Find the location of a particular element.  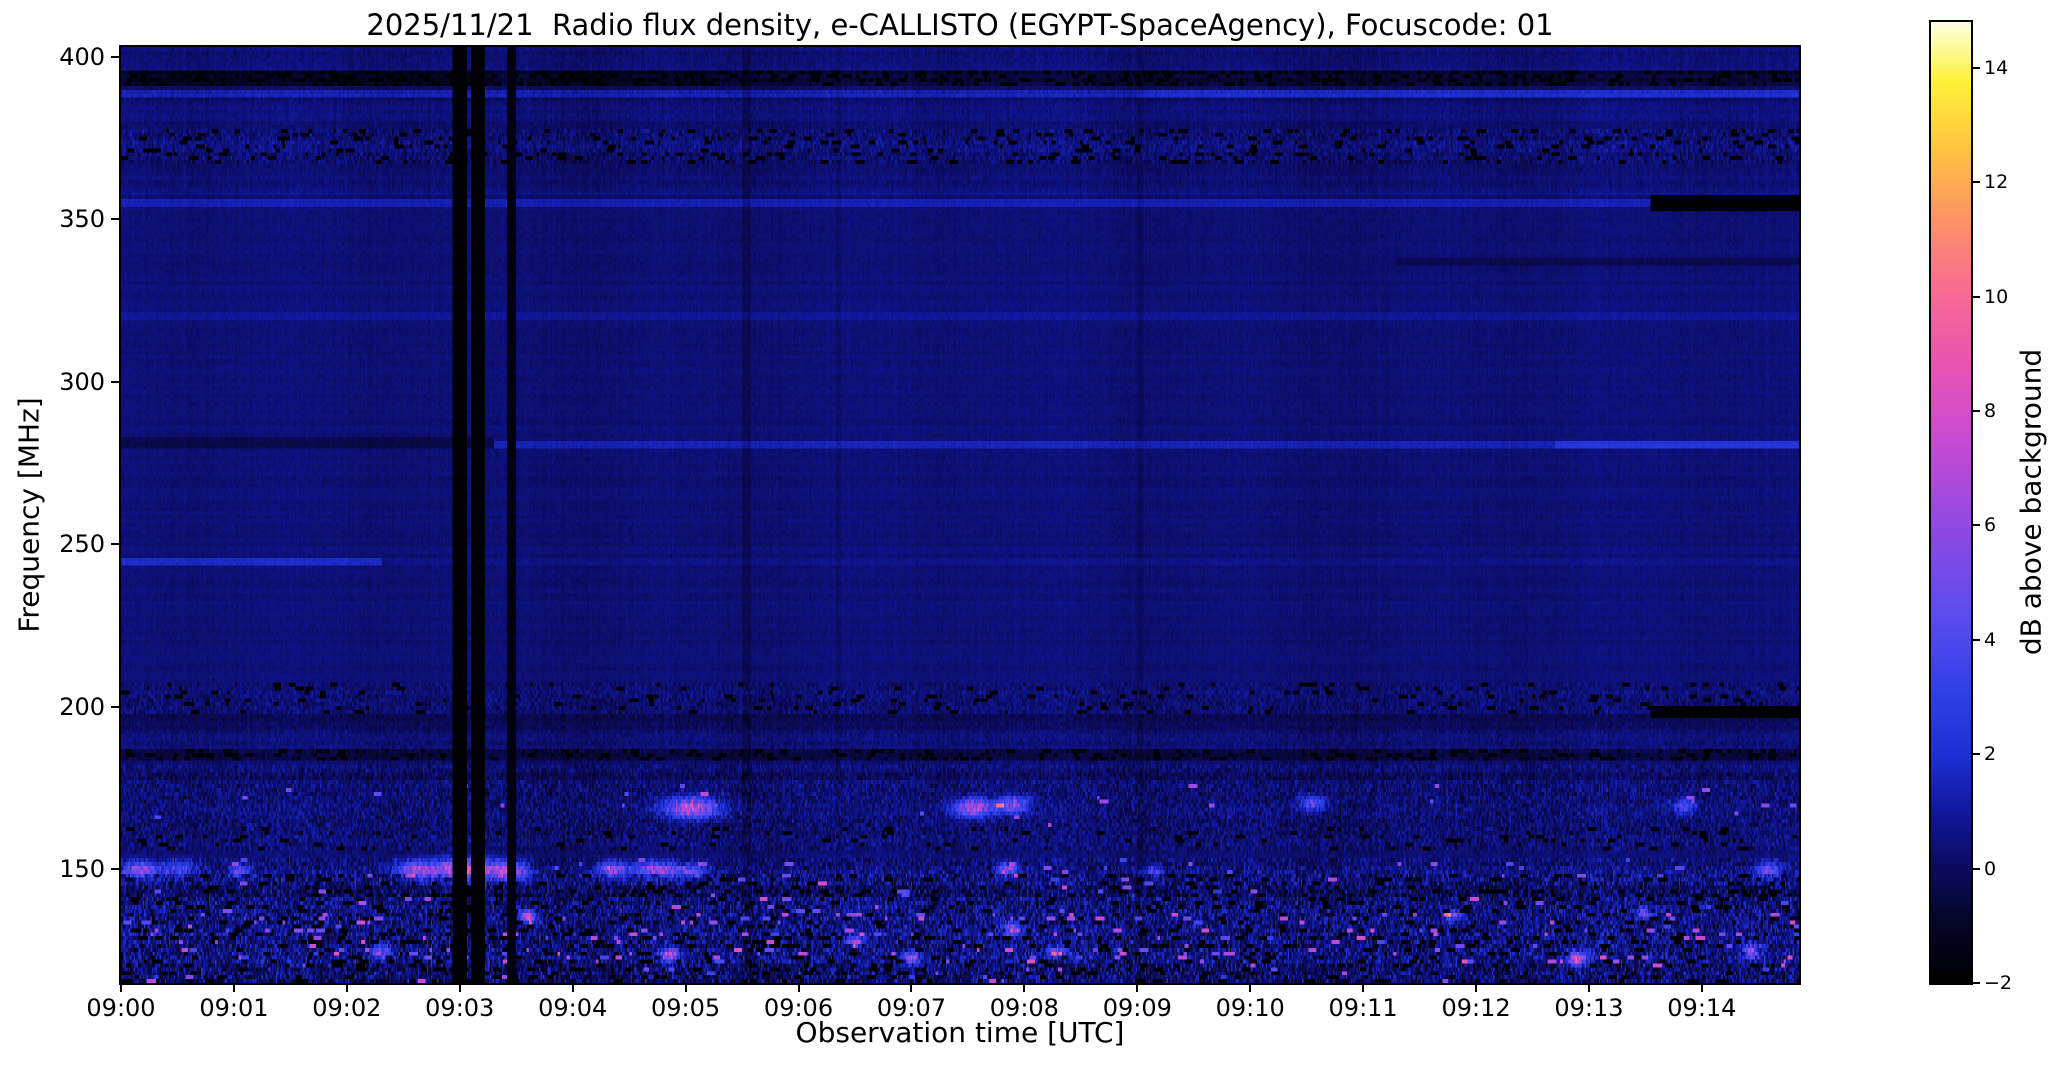

x-tick-label: 09:08 is located at coordinates (1024, 1008).